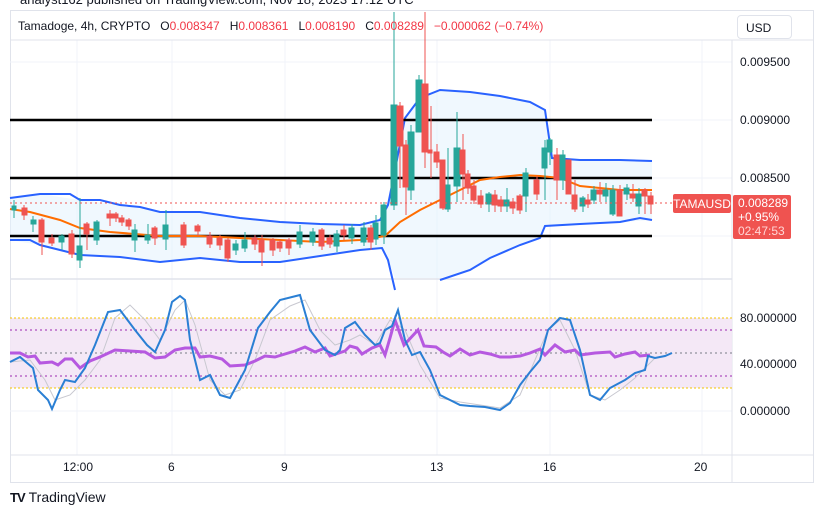 The height and width of the screenshot is (505, 818). Describe the element at coordinates (194, 26) in the screenshot. I see `open-value: 0.008347` at that location.